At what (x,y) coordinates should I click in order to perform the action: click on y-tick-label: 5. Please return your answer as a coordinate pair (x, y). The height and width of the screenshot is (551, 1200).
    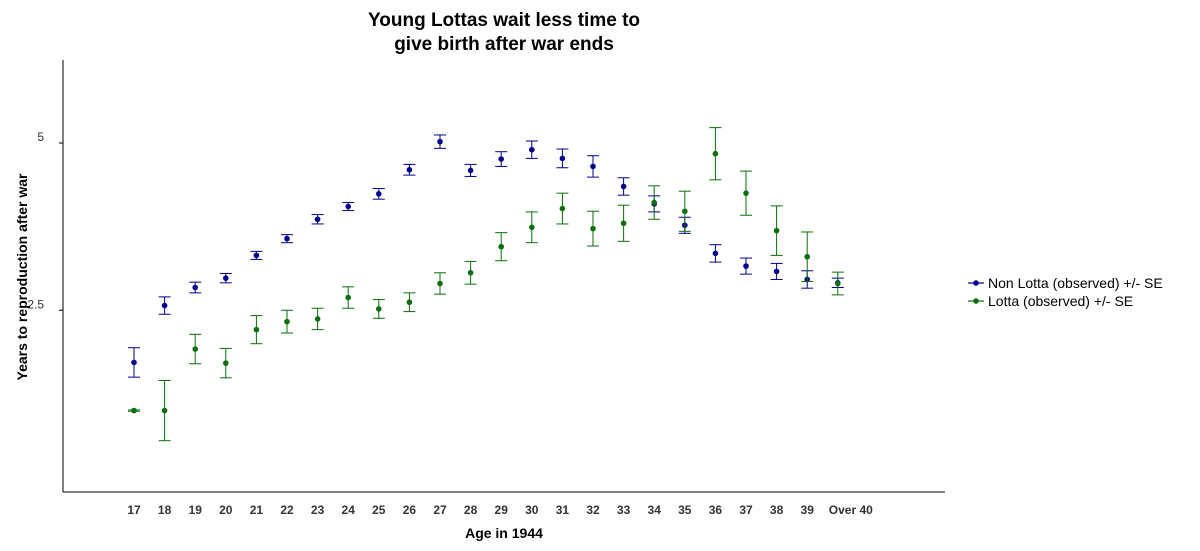
    Looking at the image, I should click on (40, 137).